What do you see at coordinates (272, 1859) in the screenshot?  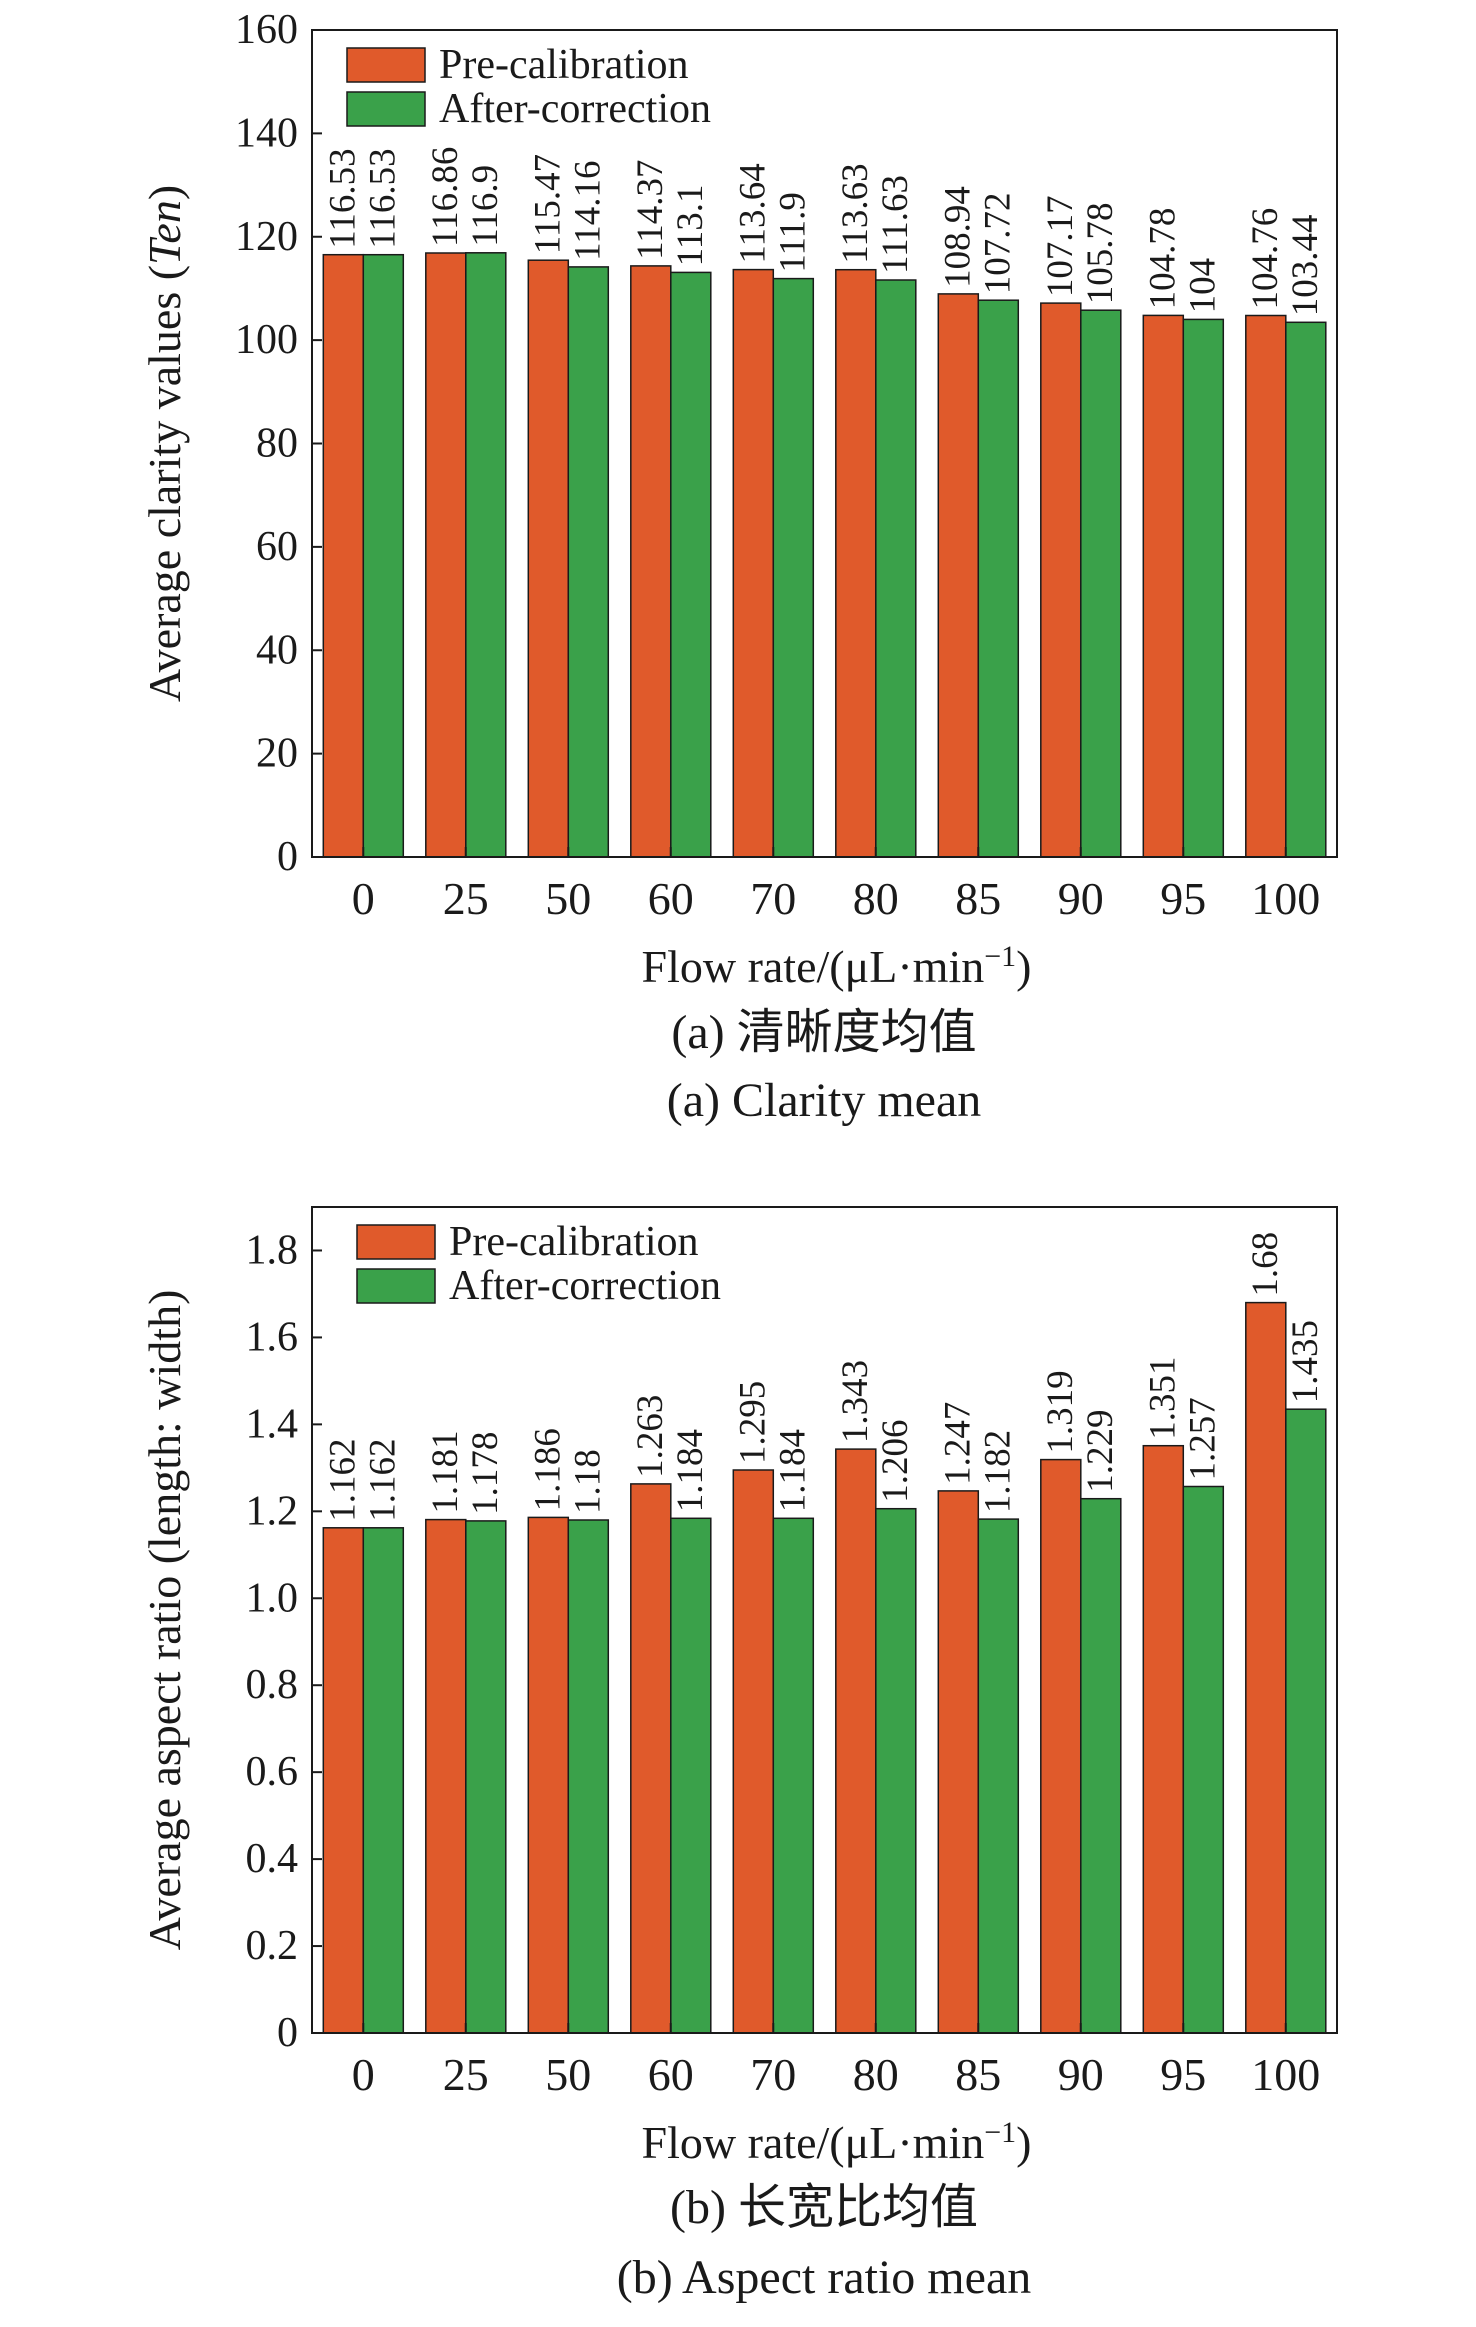 I see `y-tick-label: 0.4` at bounding box center [272, 1859].